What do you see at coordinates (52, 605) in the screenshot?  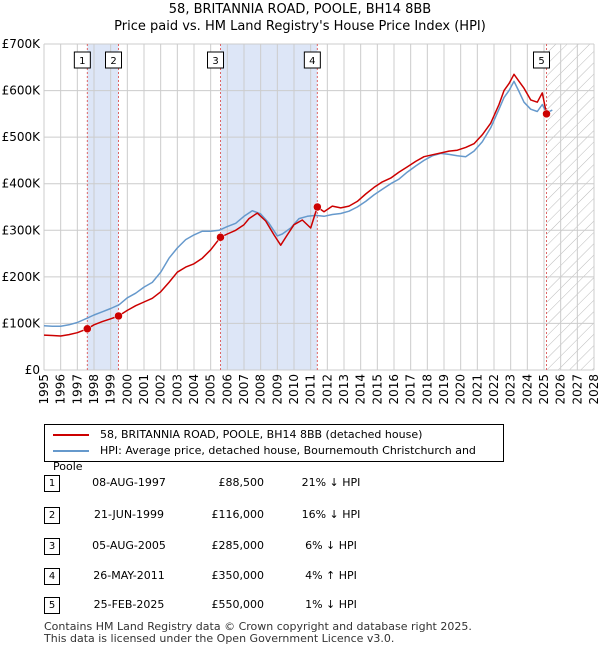 I see `transaction-number: 5` at bounding box center [52, 605].